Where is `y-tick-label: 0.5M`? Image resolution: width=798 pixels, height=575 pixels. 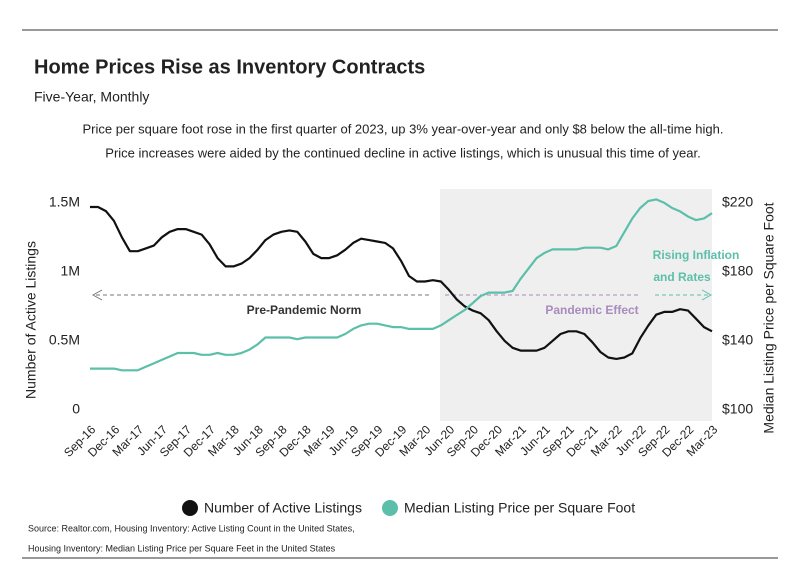 y-tick-label: 0.5M is located at coordinates (64, 340).